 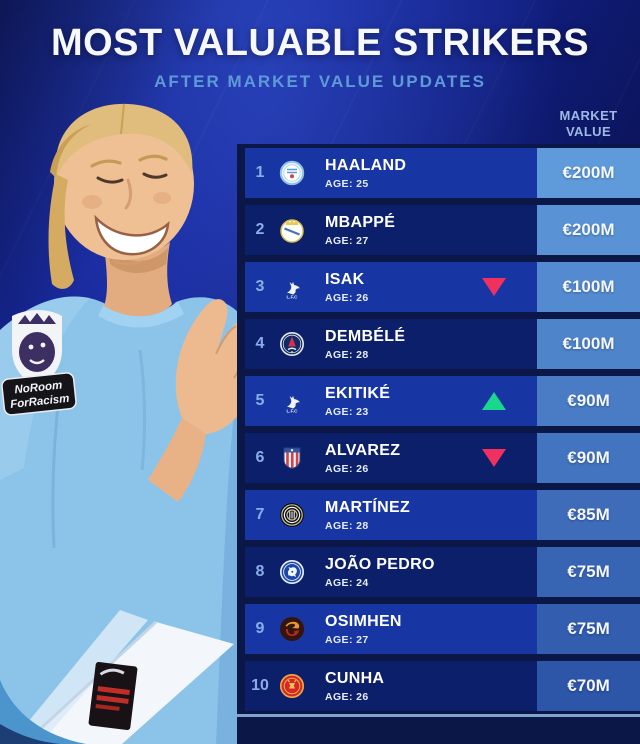 I want to click on table-row: 6 ALVAREZ AGE: 26 €90M, so click(x=442, y=458).